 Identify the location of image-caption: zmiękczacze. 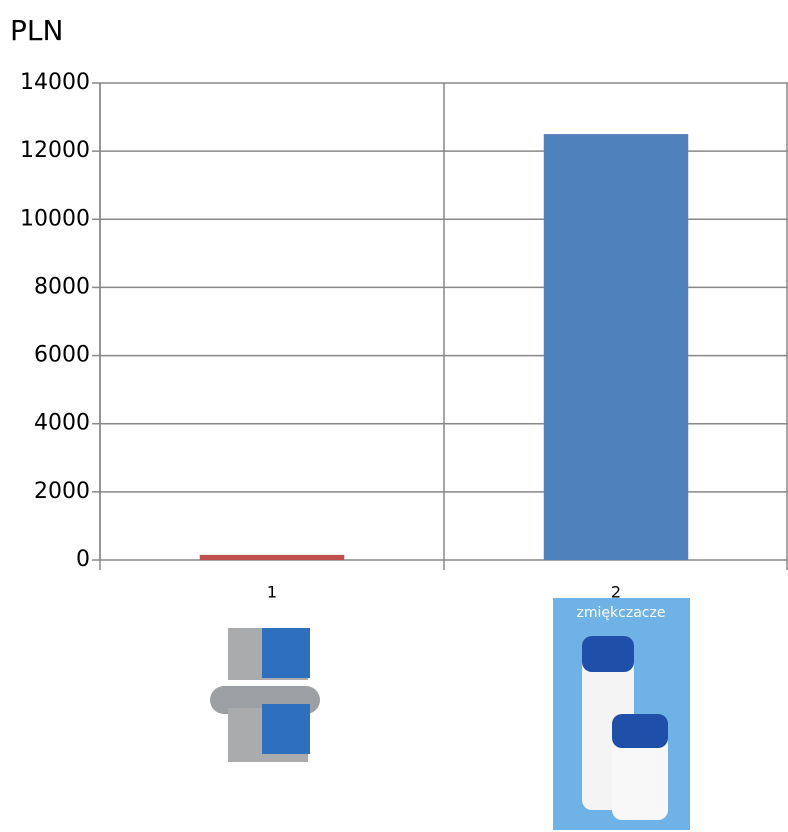
(621, 613).